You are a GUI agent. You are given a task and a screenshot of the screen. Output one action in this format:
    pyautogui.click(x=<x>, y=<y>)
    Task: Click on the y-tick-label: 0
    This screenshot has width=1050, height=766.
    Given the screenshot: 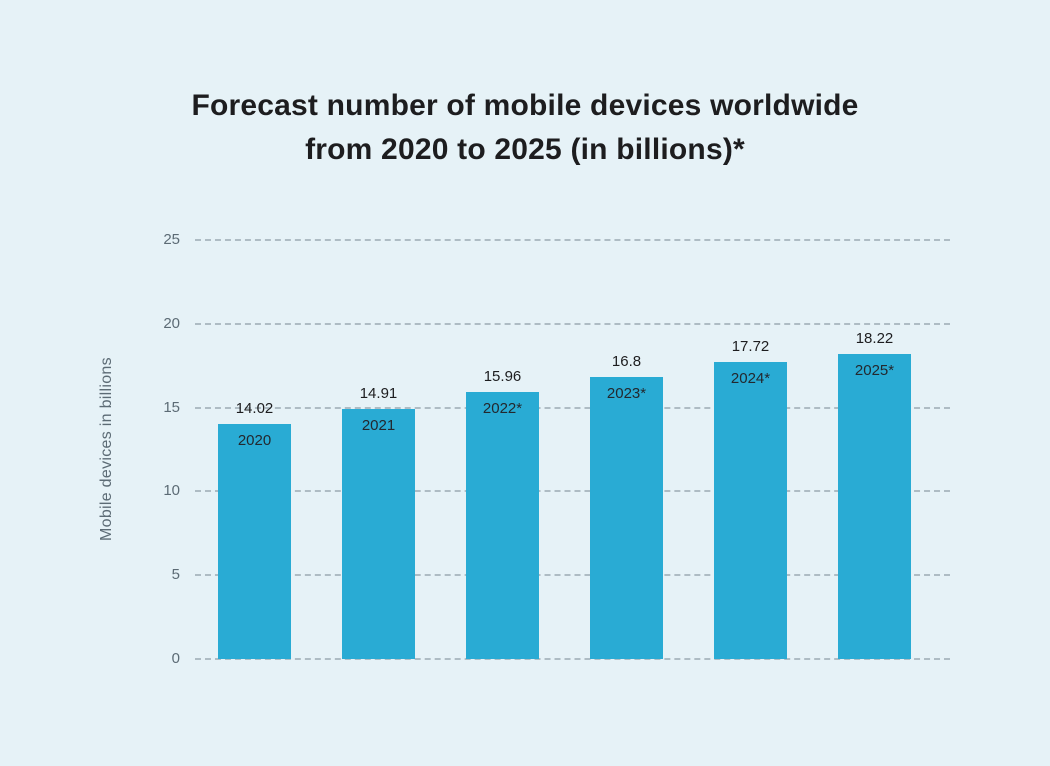 What is the action you would take?
    pyautogui.click(x=175, y=659)
    